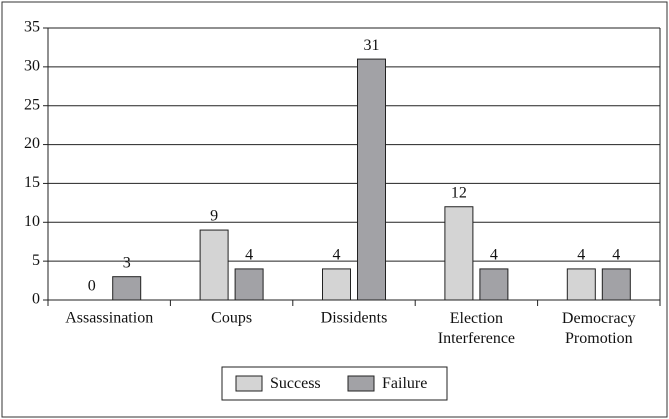  What do you see at coordinates (36, 299) in the screenshot?
I see `y-tick-label: 0` at bounding box center [36, 299].